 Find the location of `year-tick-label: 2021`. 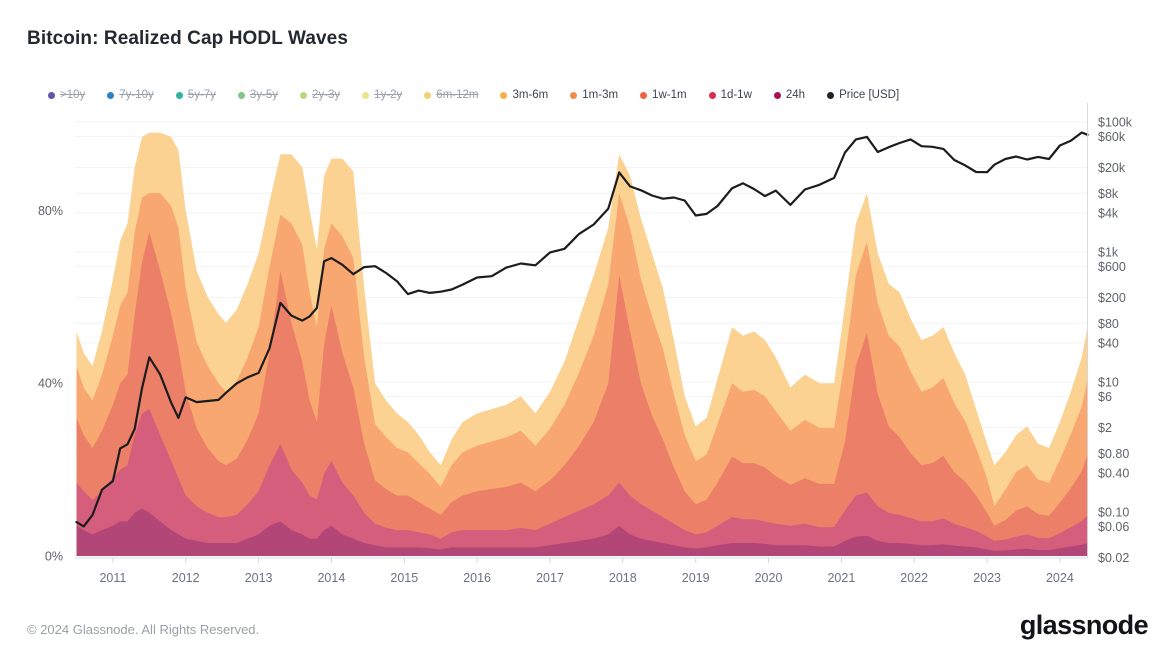

year-tick-label: 2021 is located at coordinates (841, 578).